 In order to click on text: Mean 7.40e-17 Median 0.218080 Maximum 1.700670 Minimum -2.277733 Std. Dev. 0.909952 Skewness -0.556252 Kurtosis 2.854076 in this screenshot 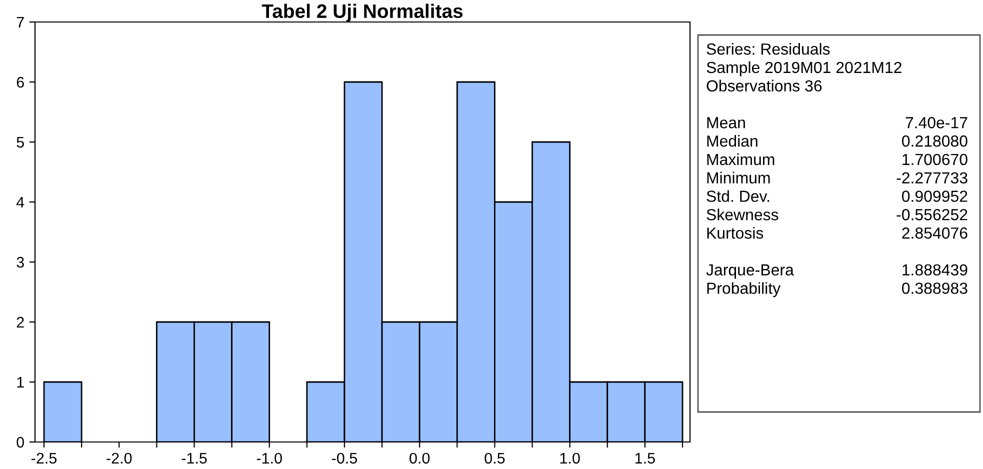, I will do `click(837, 178)`.